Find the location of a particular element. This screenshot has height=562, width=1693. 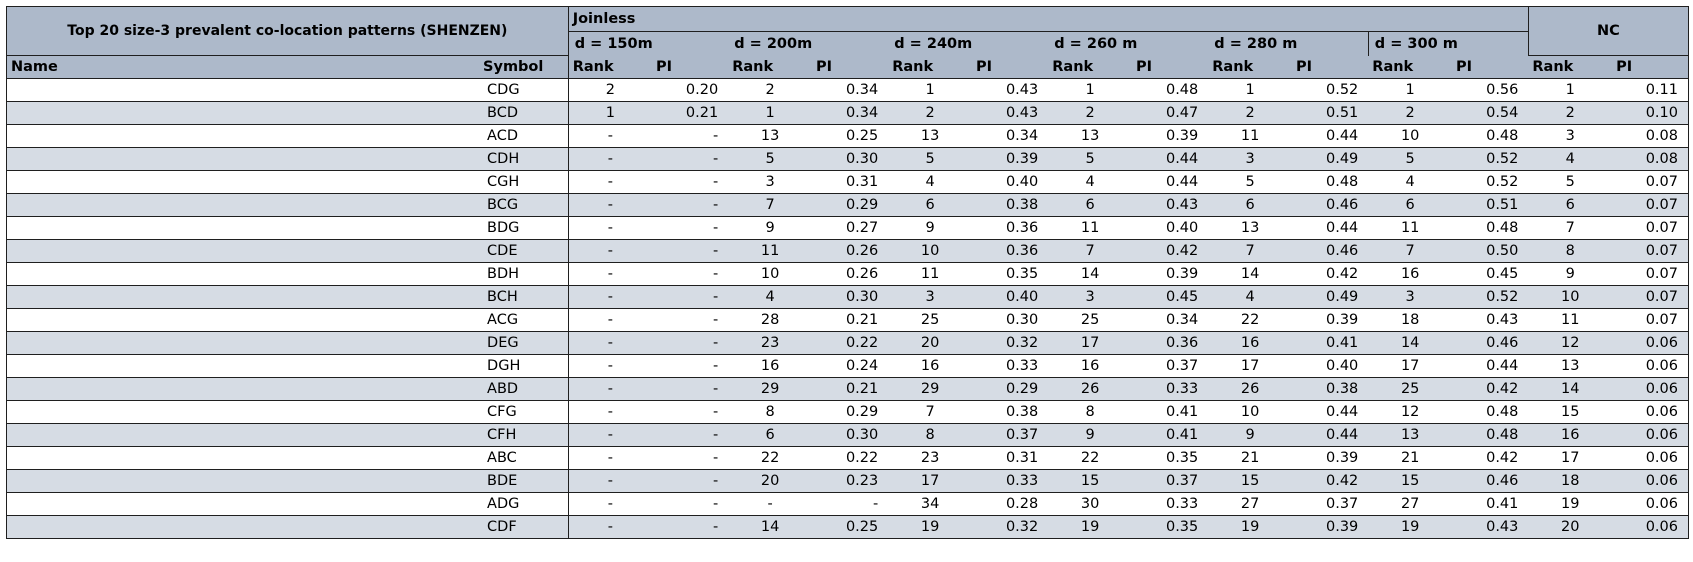

symbol-cell: ABC is located at coordinates (524, 458).